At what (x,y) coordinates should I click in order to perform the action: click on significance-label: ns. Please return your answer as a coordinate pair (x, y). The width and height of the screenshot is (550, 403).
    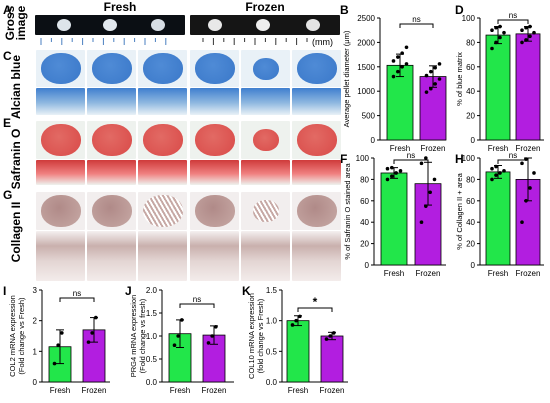
    Looking at the image, I should click on (77, 293).